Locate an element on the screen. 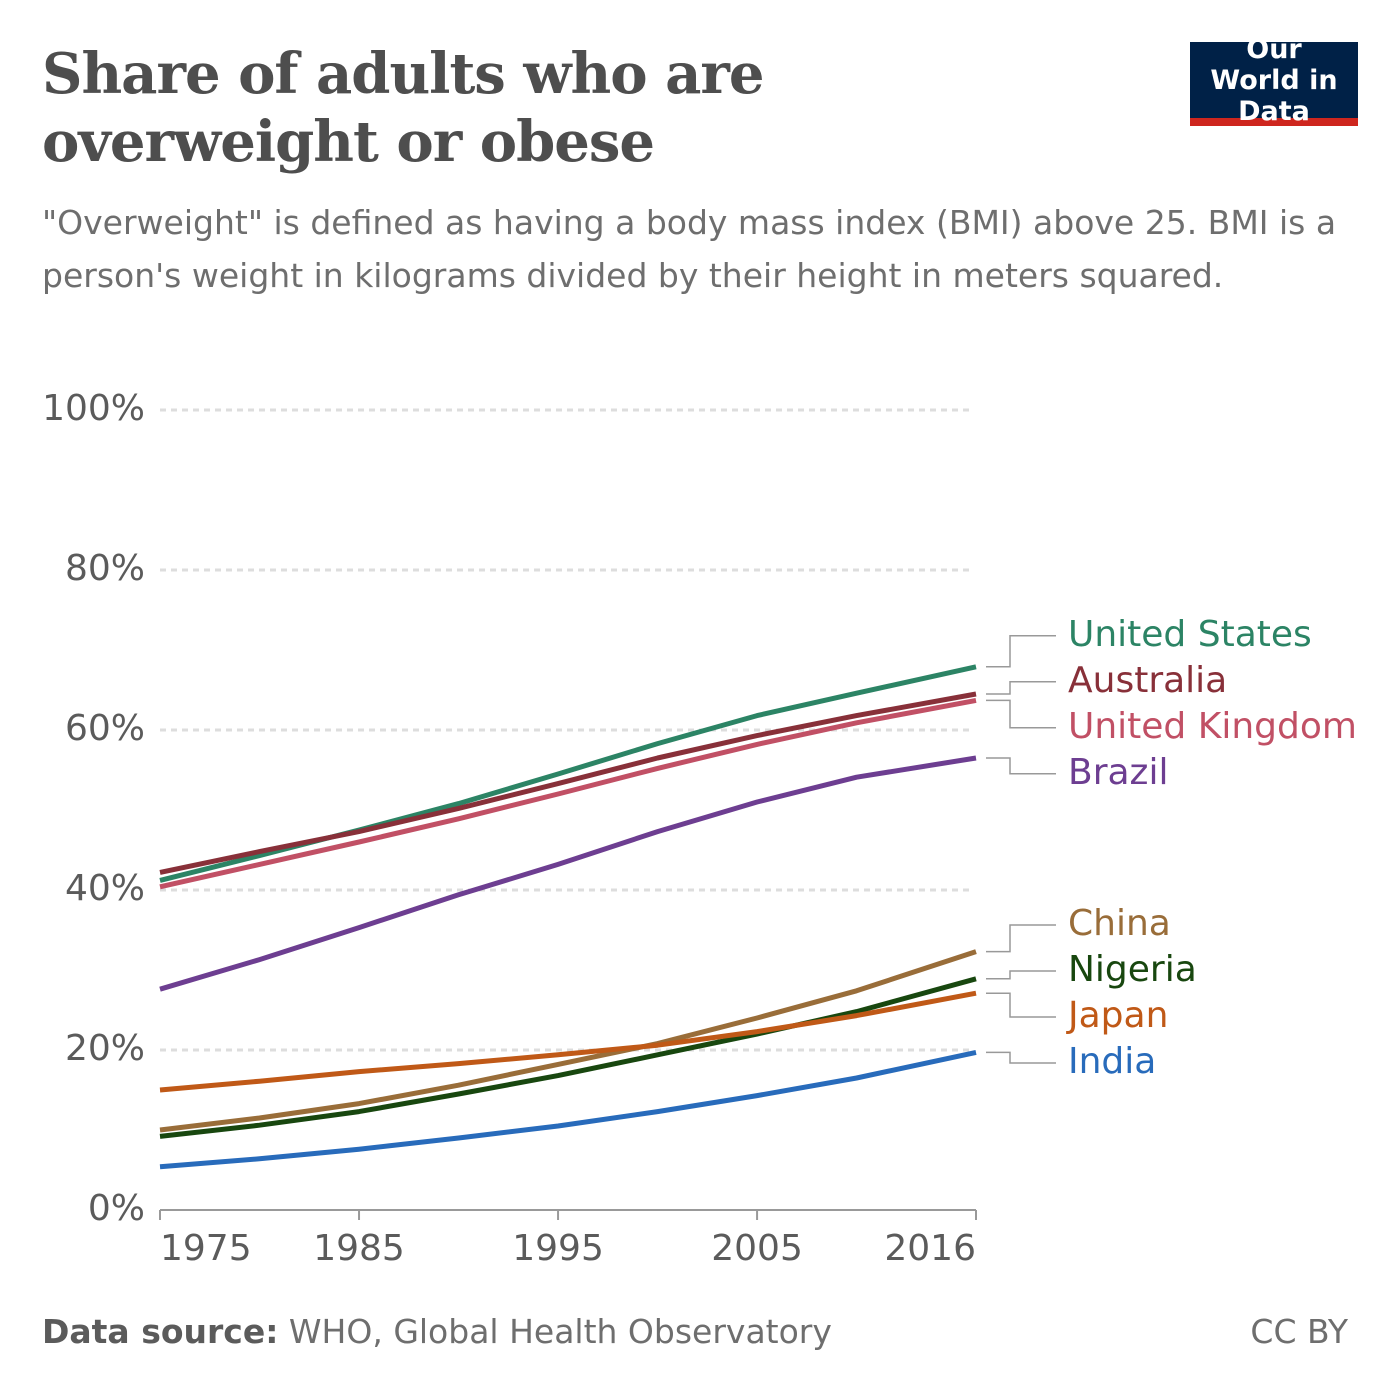  x-tick-label: 1975 is located at coordinates (206, 1248).